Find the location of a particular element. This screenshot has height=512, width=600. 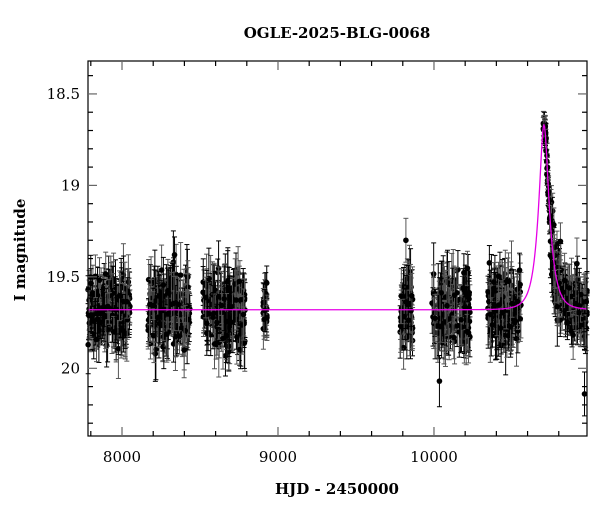

chart-title: OGLE-2025-BLG-0068 is located at coordinates (337, 33).